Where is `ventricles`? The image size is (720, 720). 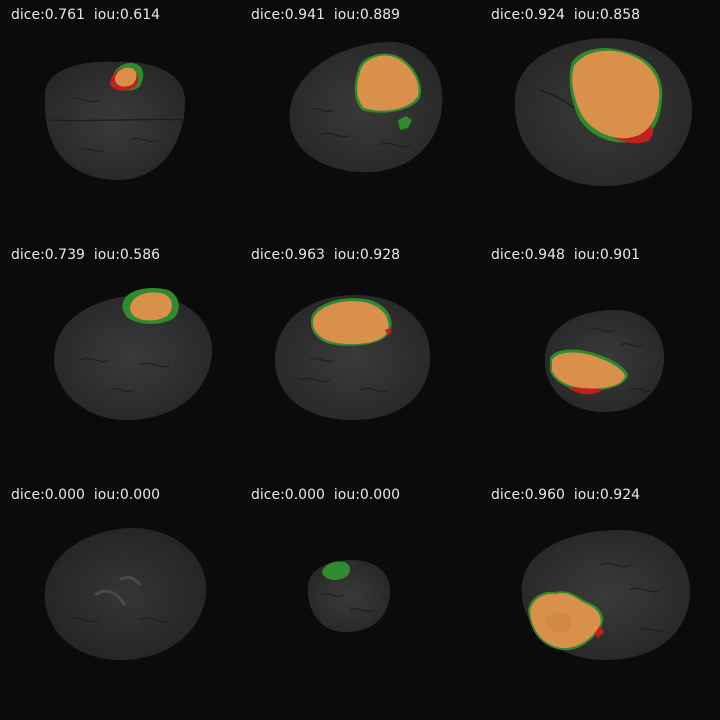 ventricles is located at coordinates (118, 591).